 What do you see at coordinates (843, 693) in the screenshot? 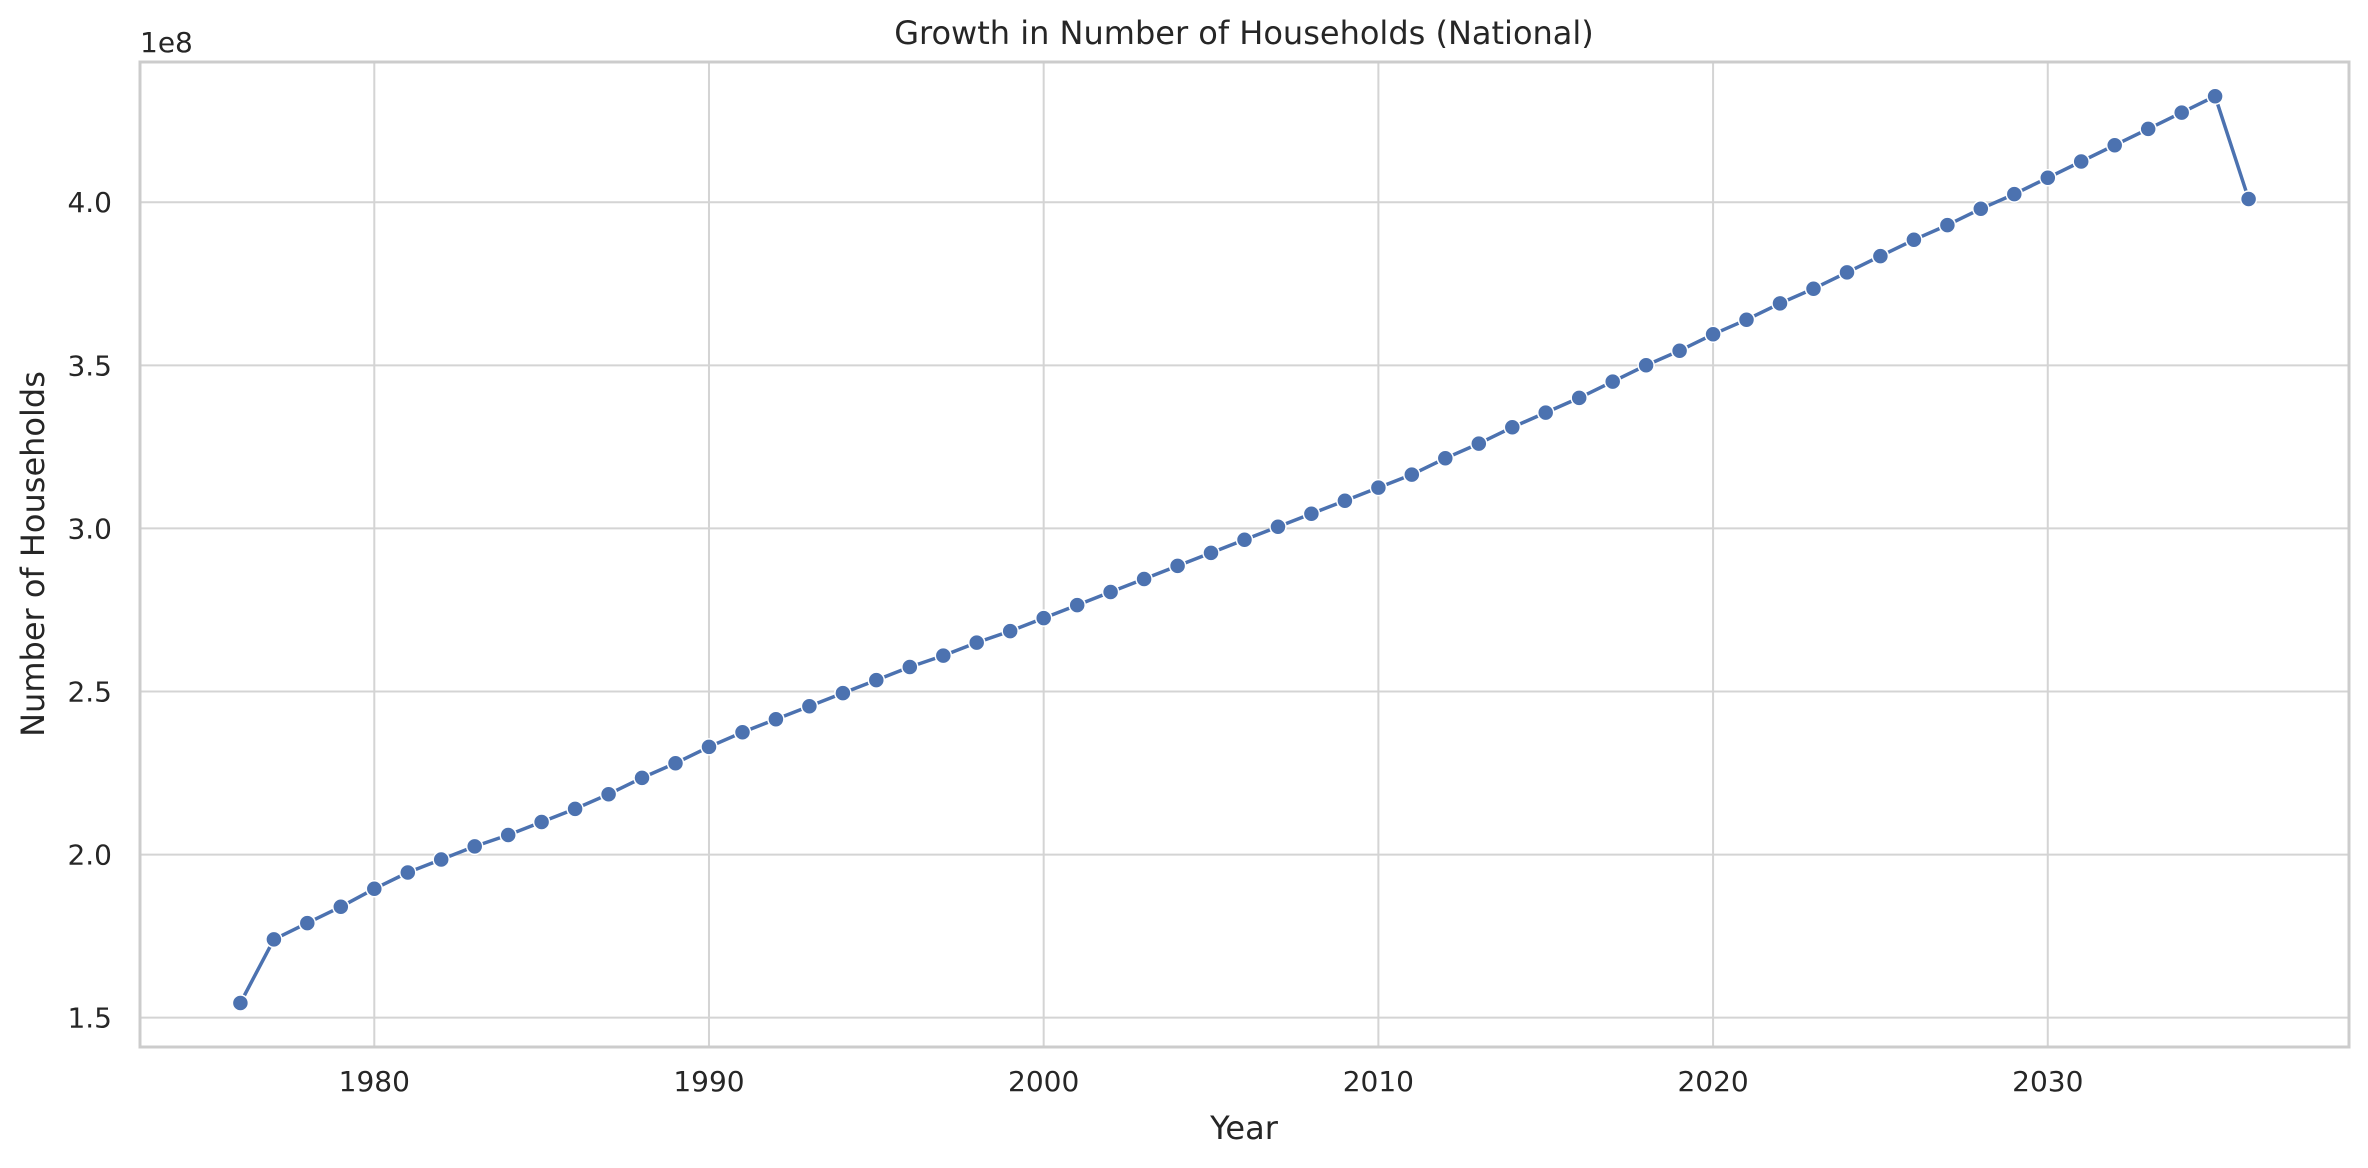
I see `data-point-1994` at bounding box center [843, 693].